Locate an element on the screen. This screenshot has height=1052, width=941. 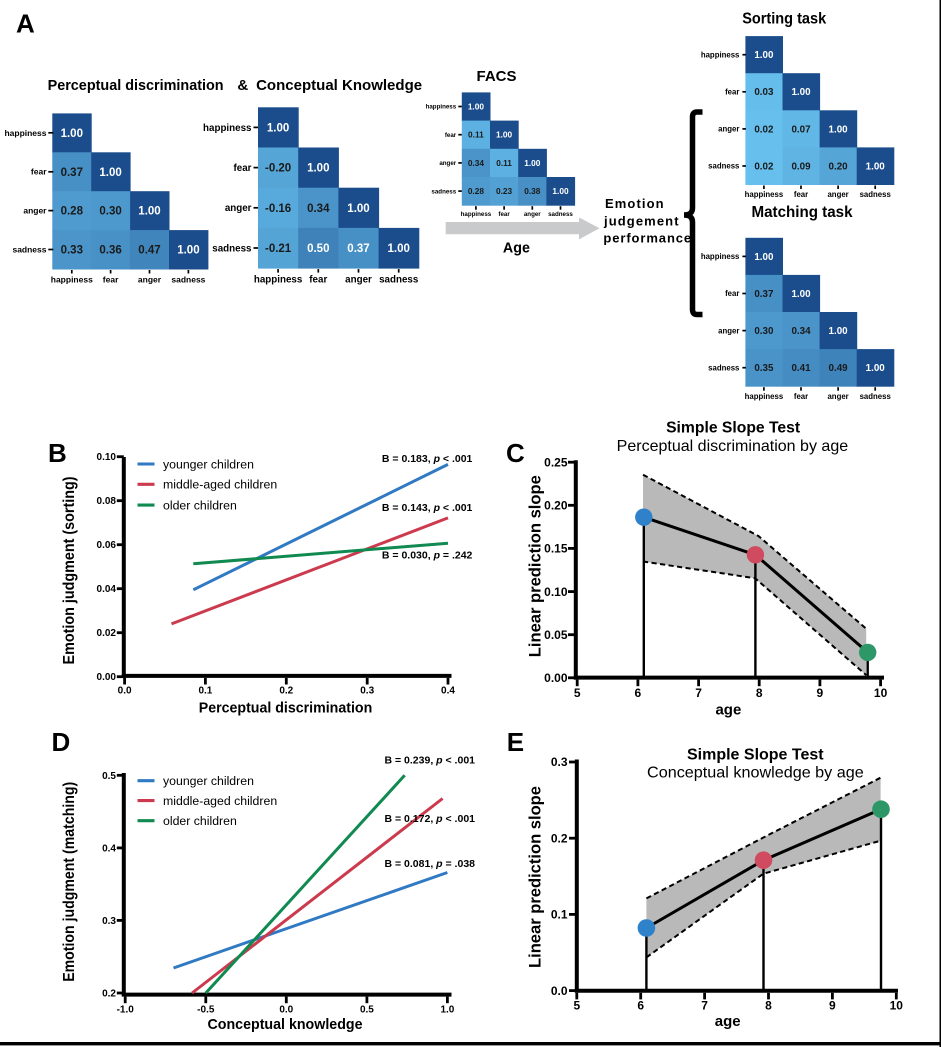
svg-text: -0.5 is located at coordinates (206, 1009).